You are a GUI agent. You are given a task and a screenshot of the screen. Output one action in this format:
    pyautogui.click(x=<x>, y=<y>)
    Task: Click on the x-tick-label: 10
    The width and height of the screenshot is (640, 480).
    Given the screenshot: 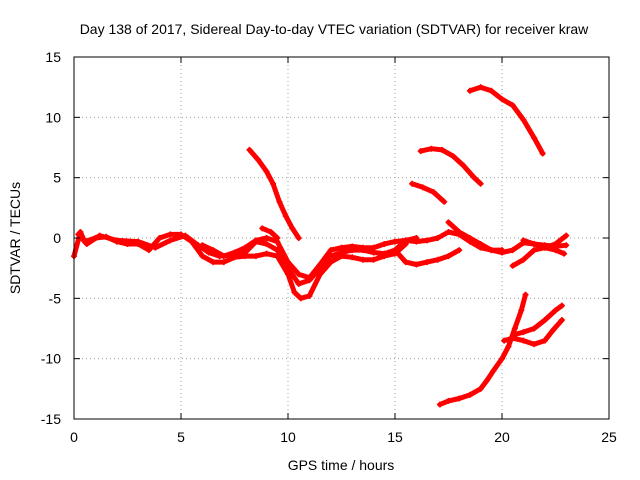 What is the action you would take?
    pyautogui.click(x=288, y=437)
    